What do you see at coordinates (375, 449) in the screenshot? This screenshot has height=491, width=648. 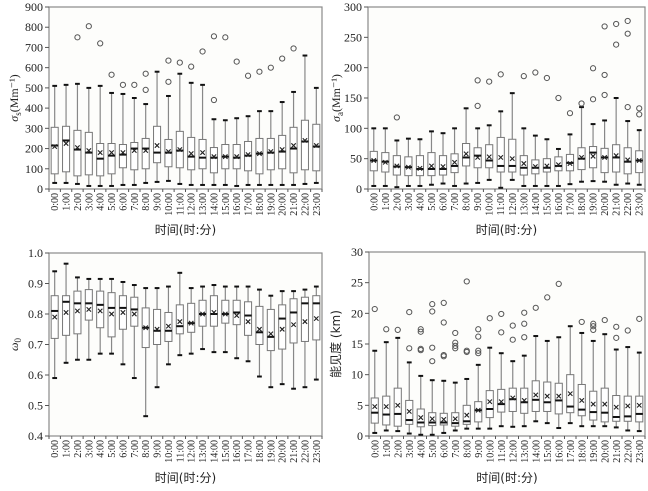 I see `x-tick-label: 0:00` at bounding box center [375, 449].